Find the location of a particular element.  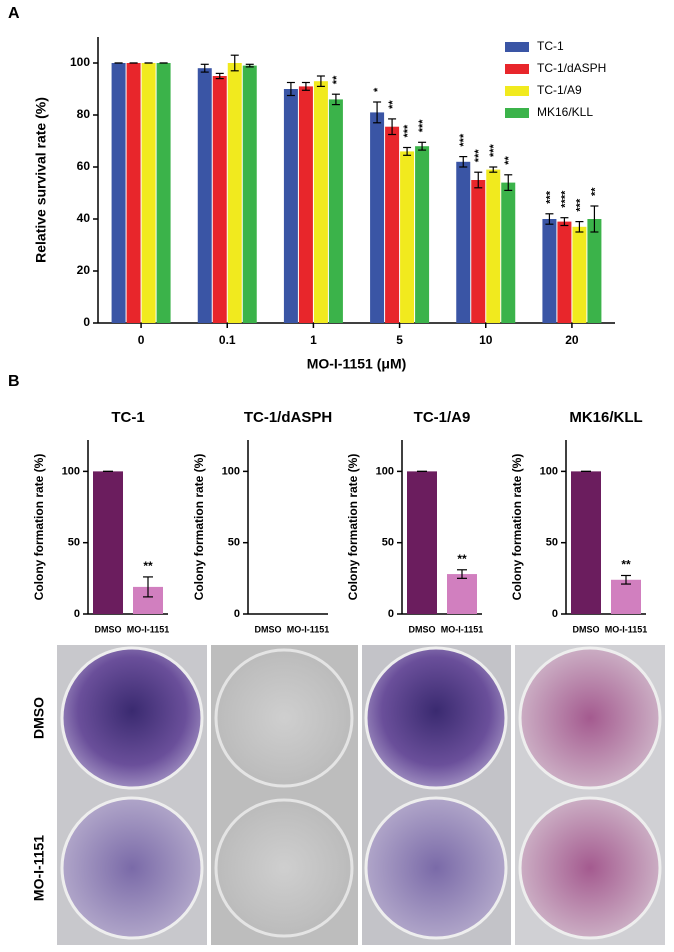

y-tick-label: 40 is located at coordinates (84, 218).